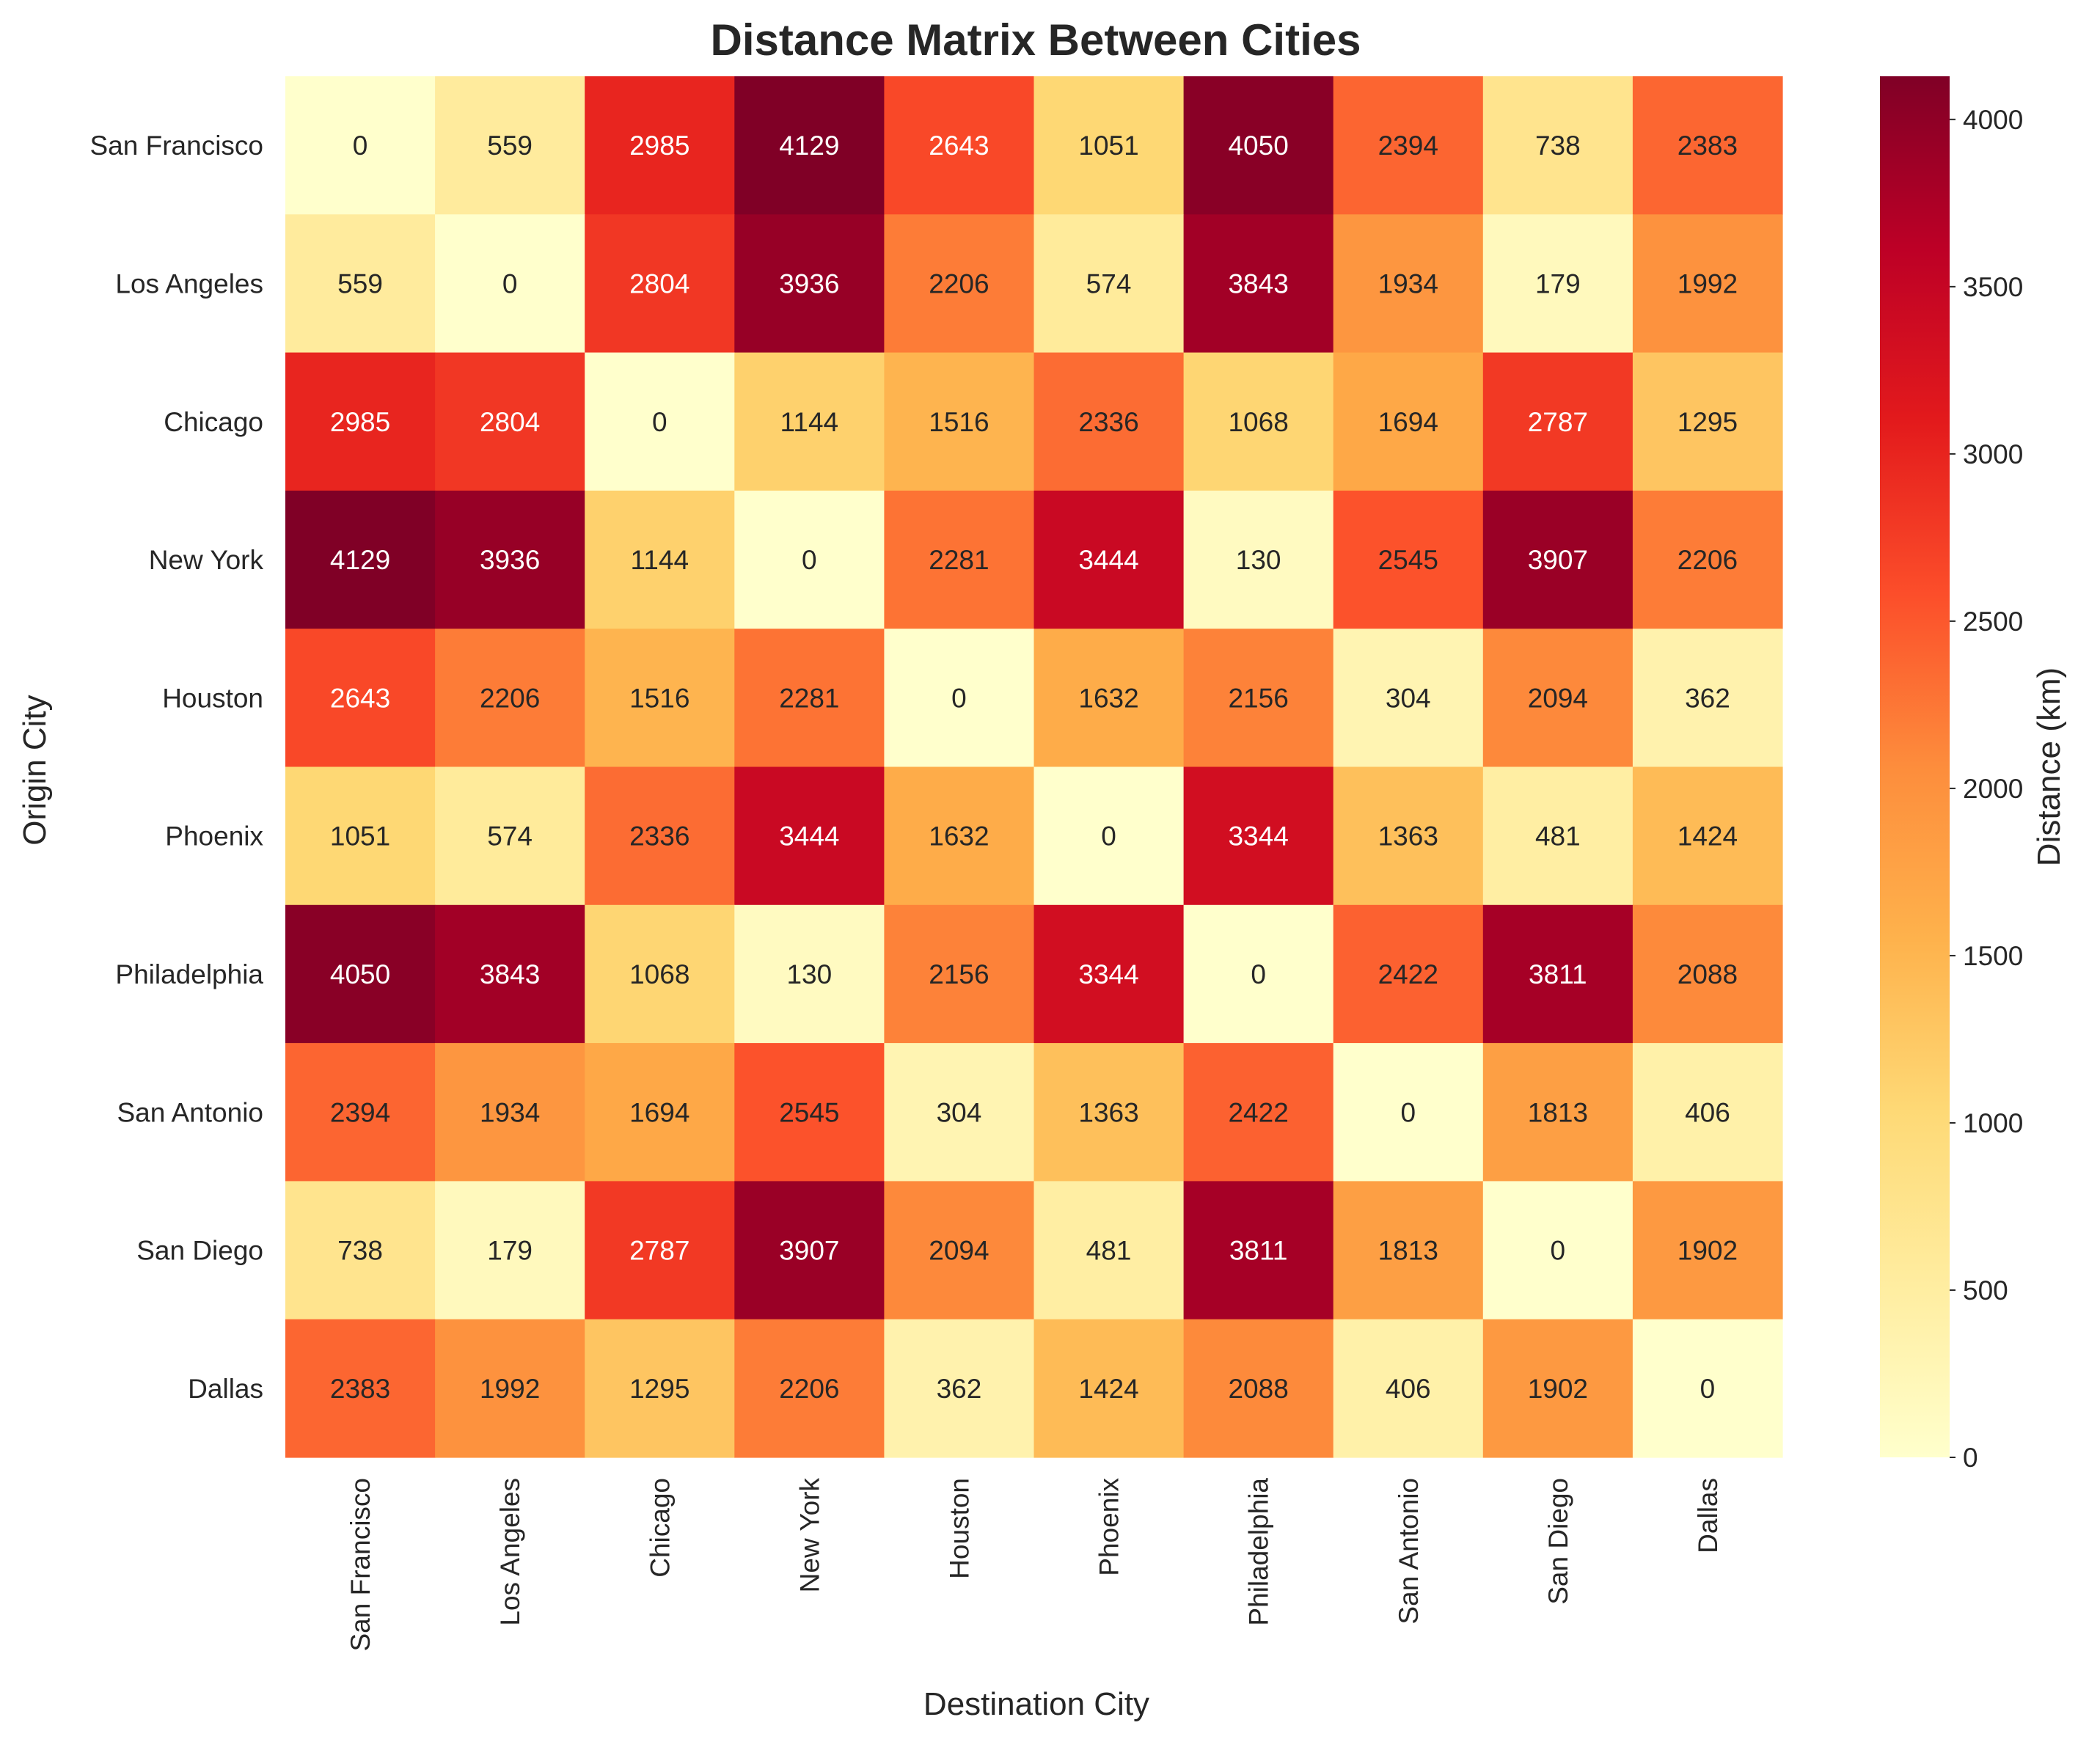 The height and width of the screenshot is (1739, 2100). What do you see at coordinates (213, 422) in the screenshot?
I see `row-tick-label: Chicago` at bounding box center [213, 422].